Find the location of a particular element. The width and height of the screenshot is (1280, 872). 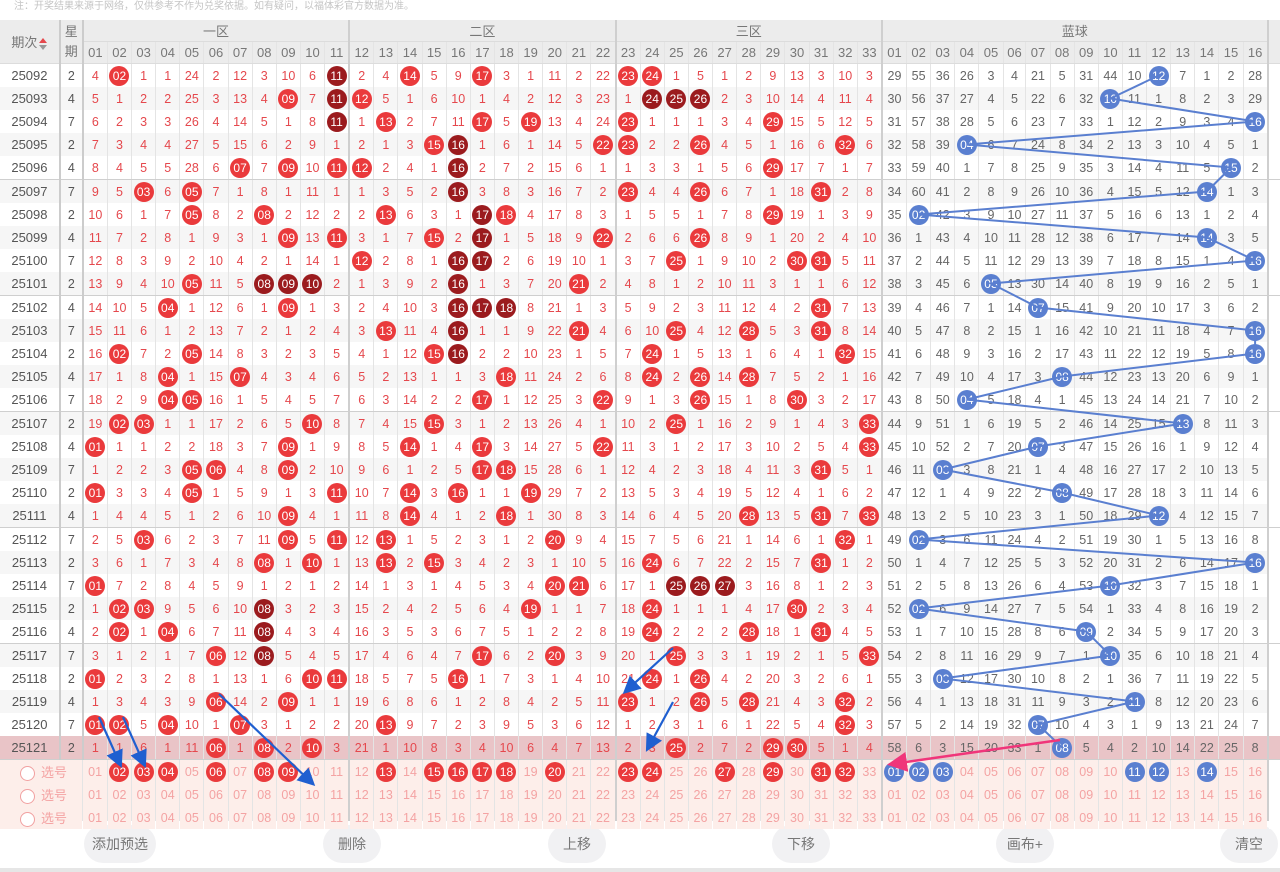

selected-blue-ball: 11 is located at coordinates (1134, 771).